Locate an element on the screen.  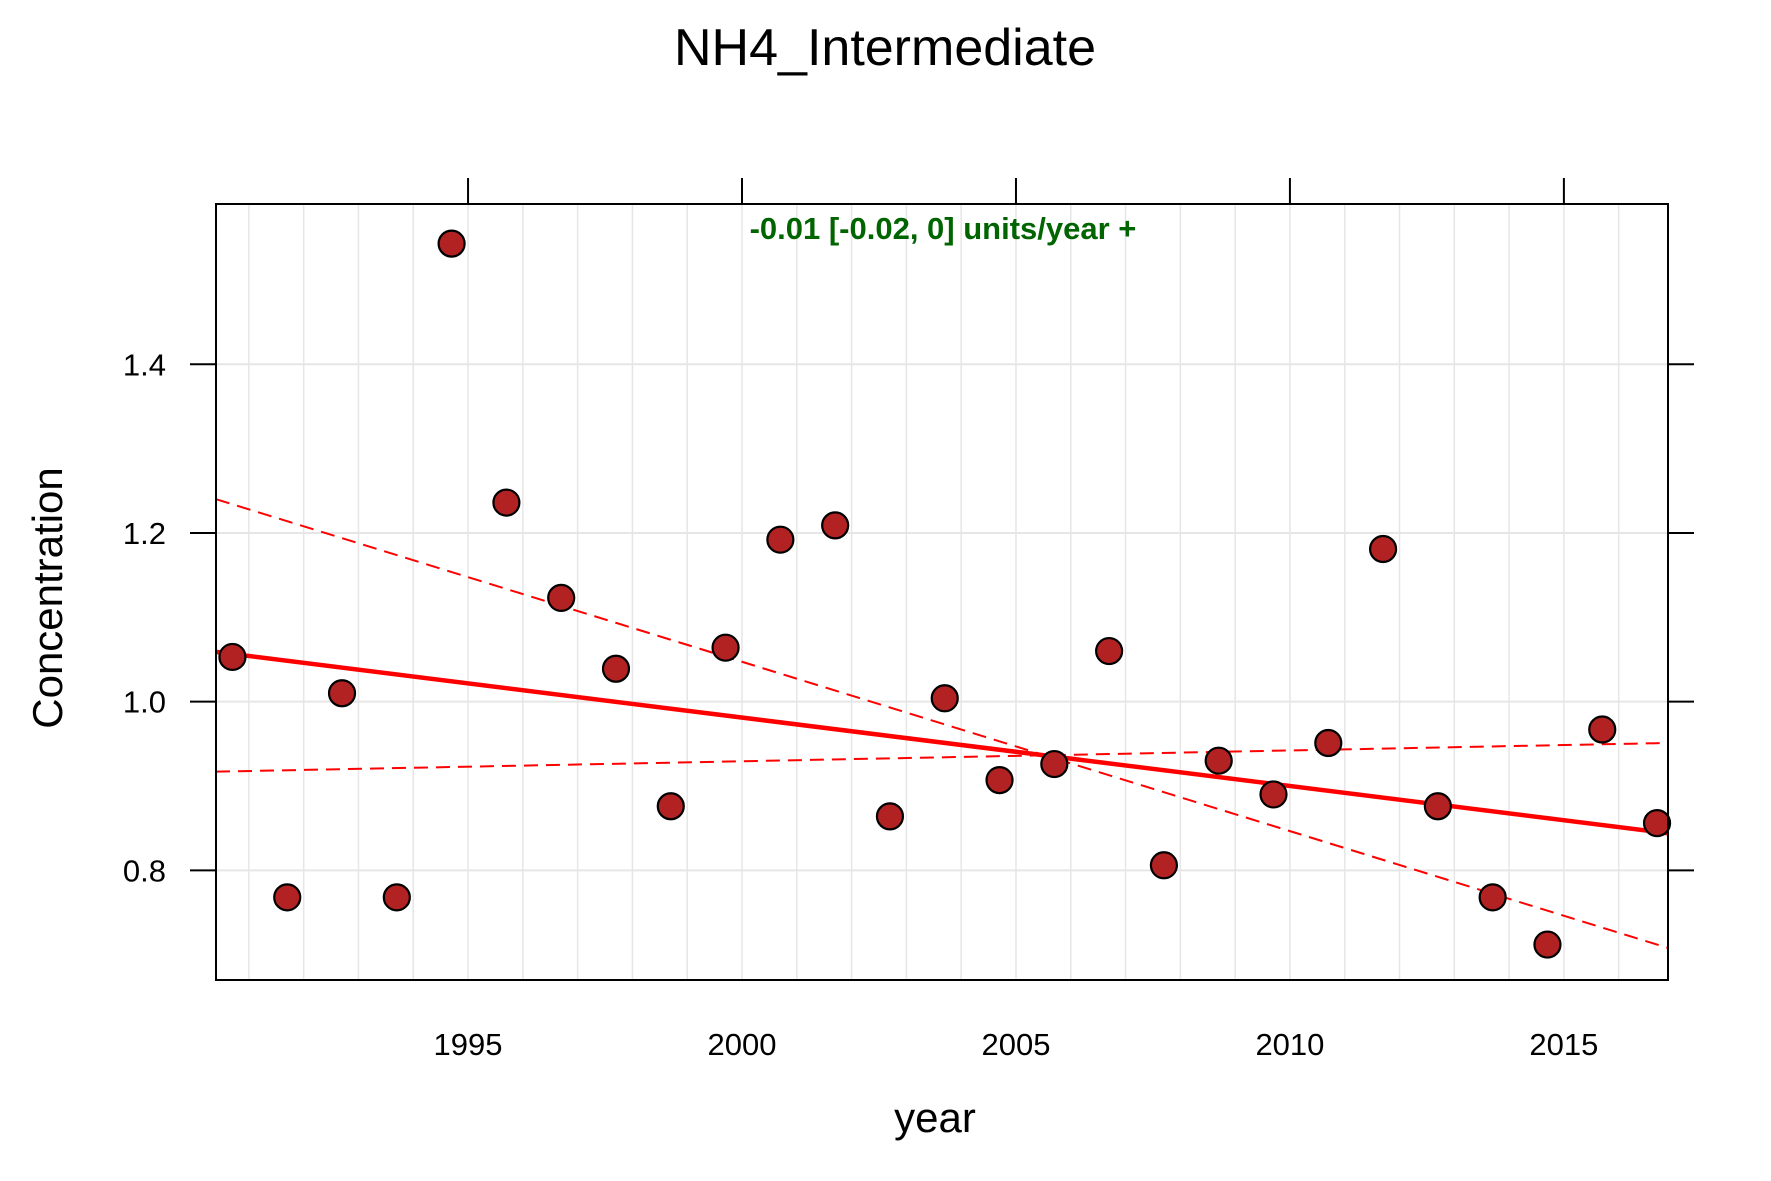
y-tick-label: 0.8 is located at coordinates (144, 870).